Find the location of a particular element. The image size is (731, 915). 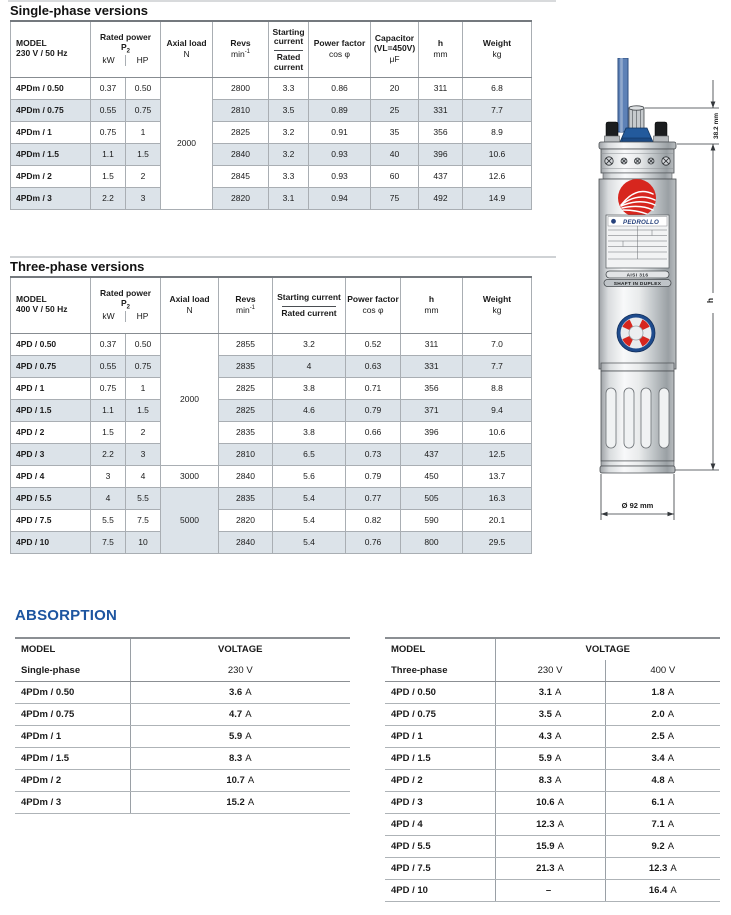

cell: 2820 is located at coordinates (241, 198).